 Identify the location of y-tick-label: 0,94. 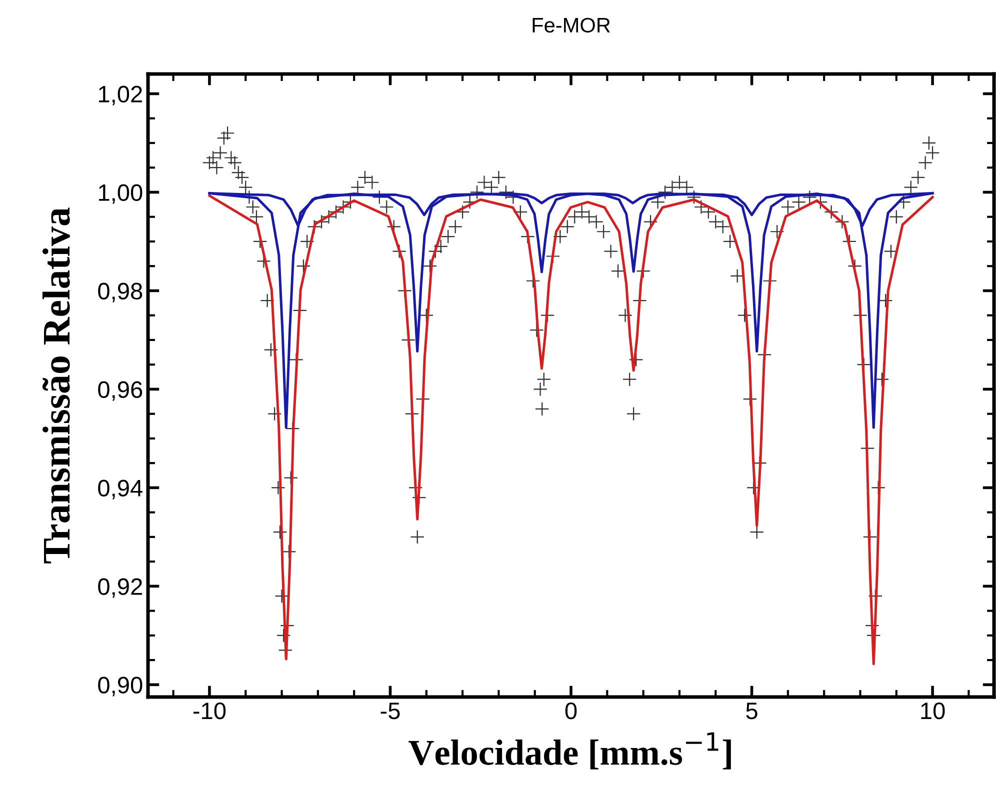
(120, 490).